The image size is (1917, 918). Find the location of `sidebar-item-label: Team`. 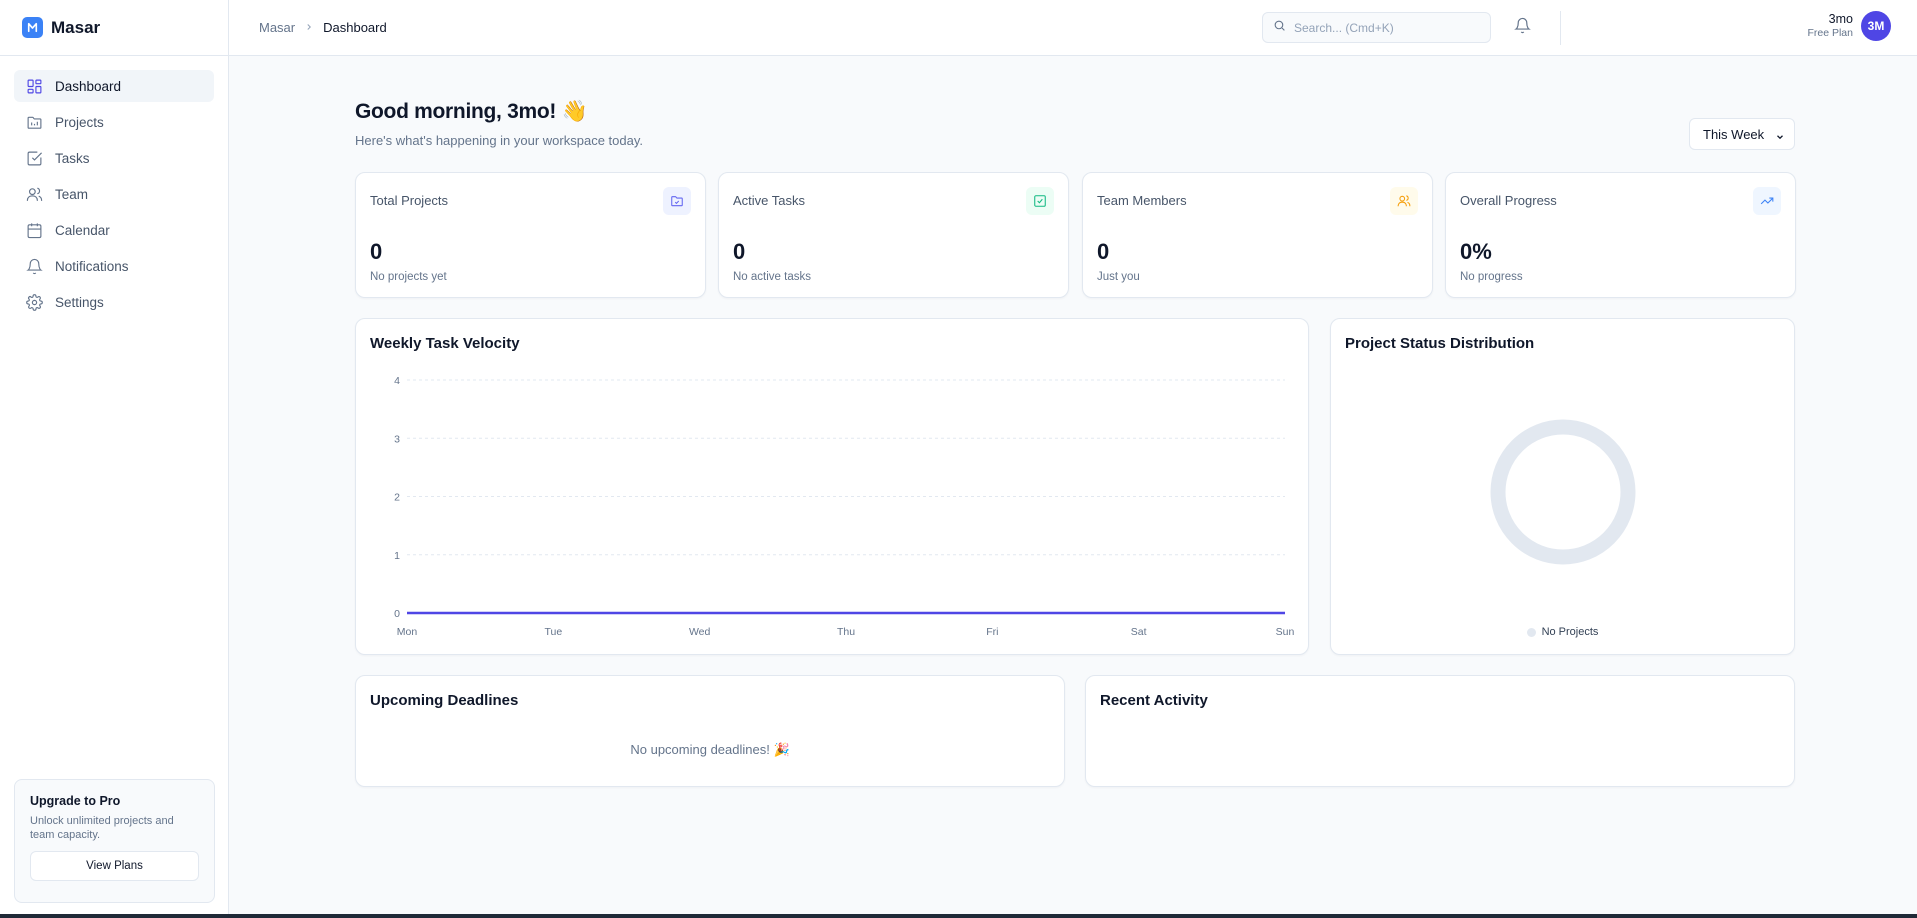

sidebar-item-label: Team is located at coordinates (72, 194).